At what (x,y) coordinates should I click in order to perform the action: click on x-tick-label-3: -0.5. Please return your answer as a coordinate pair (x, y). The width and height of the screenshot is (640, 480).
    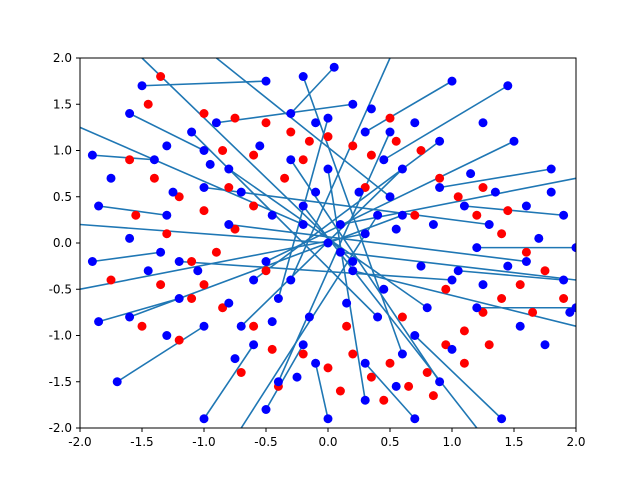
    Looking at the image, I should click on (265, 442).